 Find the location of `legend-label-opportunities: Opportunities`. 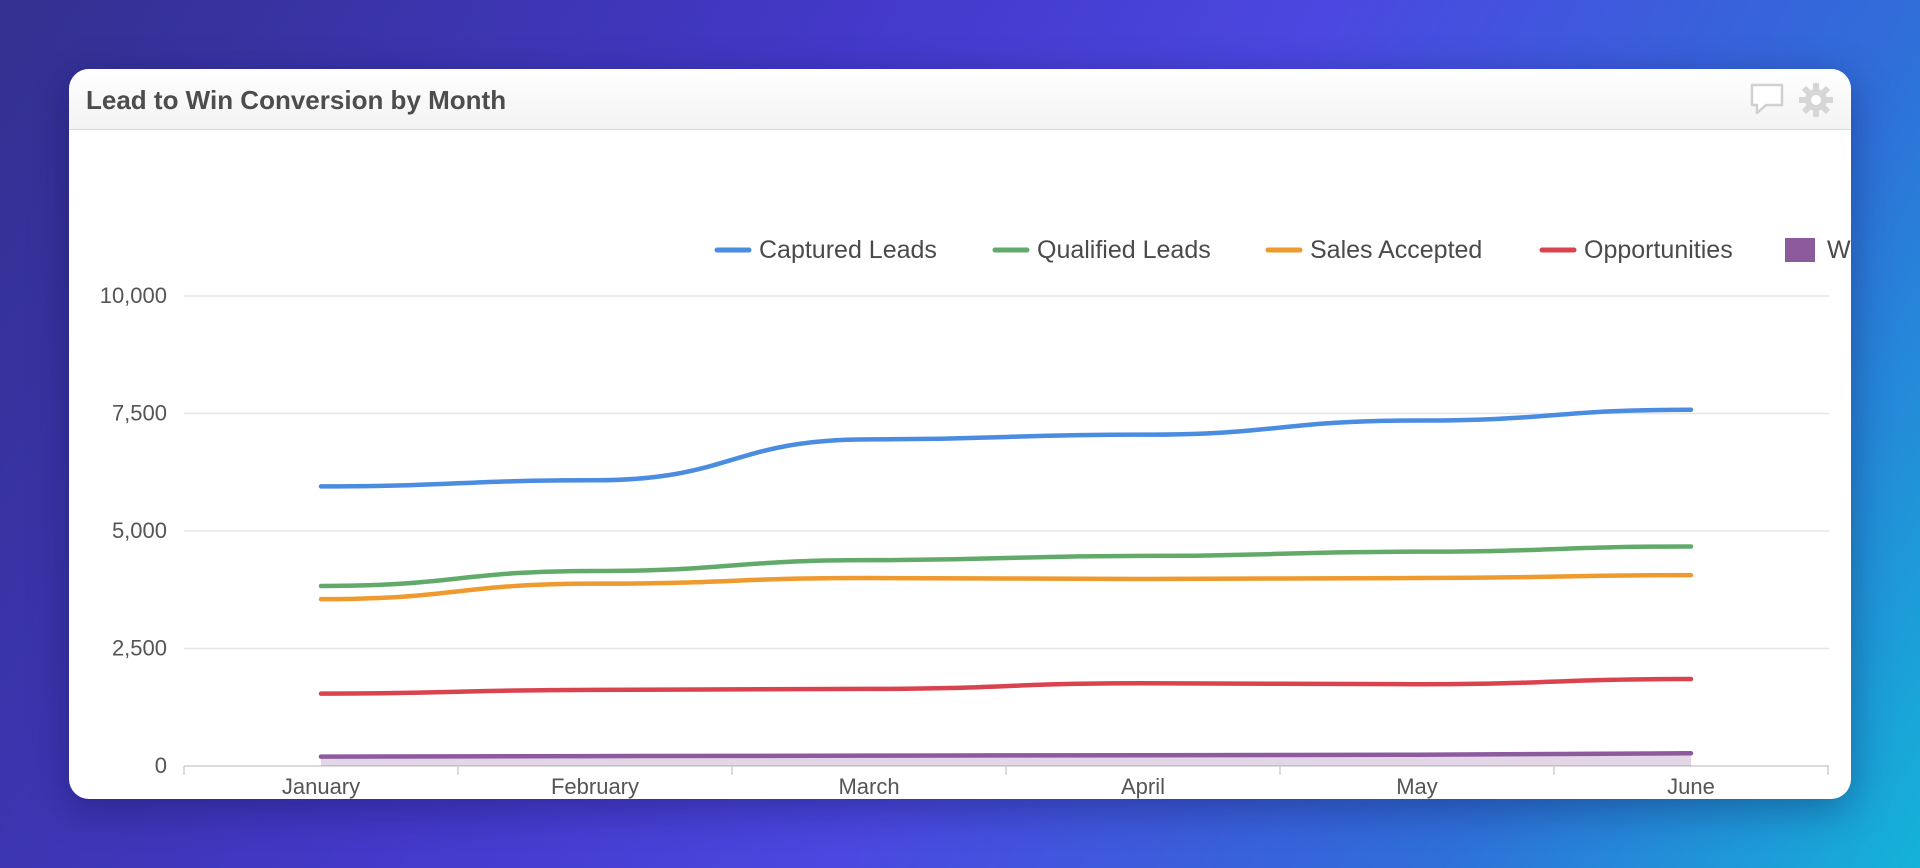

legend-label-opportunities: Opportunities is located at coordinates (1658, 250).